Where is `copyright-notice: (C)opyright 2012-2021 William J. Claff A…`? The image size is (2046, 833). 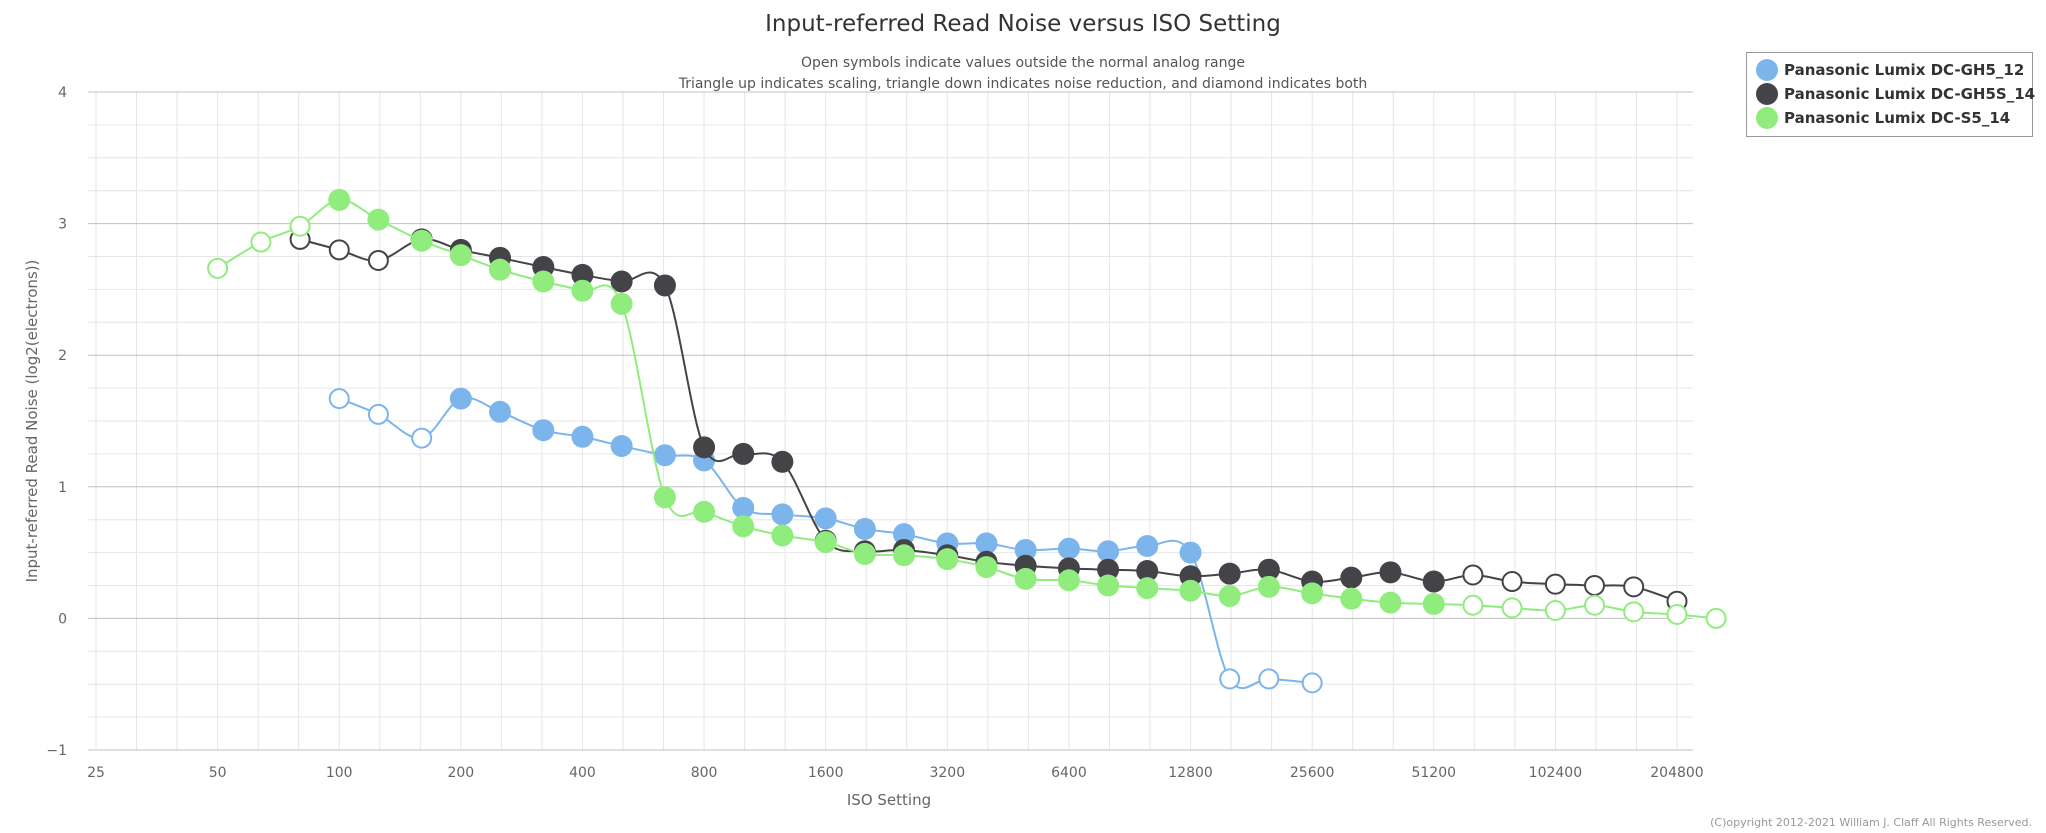
copyright-notice: (C)opyright 2012-2021 William J. Claff A… is located at coordinates (1871, 822).